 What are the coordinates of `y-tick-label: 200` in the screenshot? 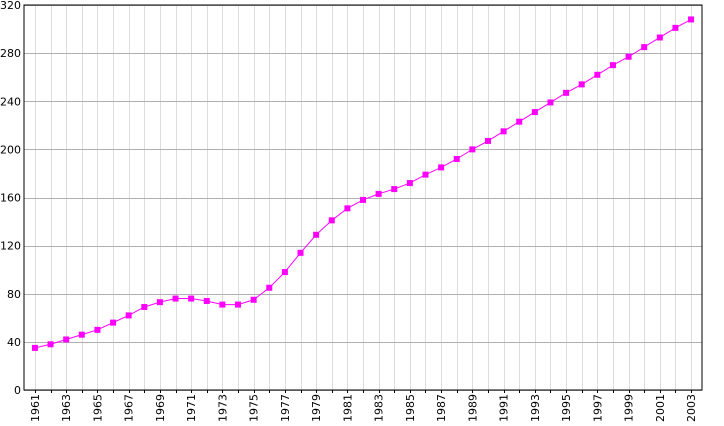 It's located at (10, 149).